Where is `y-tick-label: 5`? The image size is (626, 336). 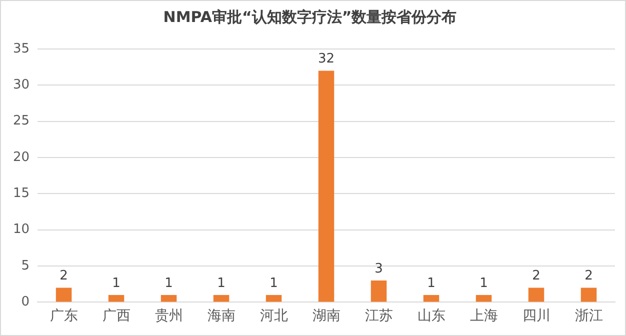
y-tick-label: 5 is located at coordinates (25, 266).